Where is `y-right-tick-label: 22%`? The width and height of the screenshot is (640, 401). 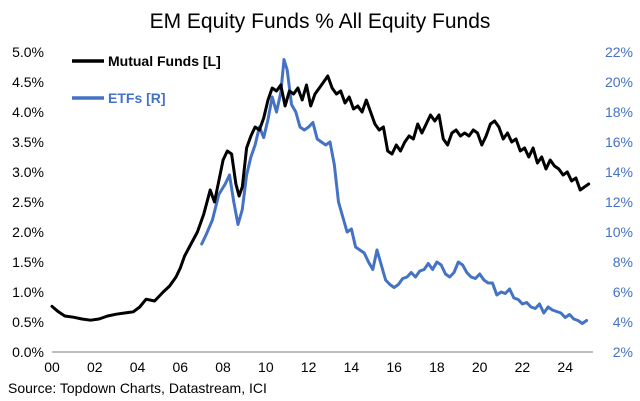 y-right-tick-label: 22% is located at coordinates (619, 52).